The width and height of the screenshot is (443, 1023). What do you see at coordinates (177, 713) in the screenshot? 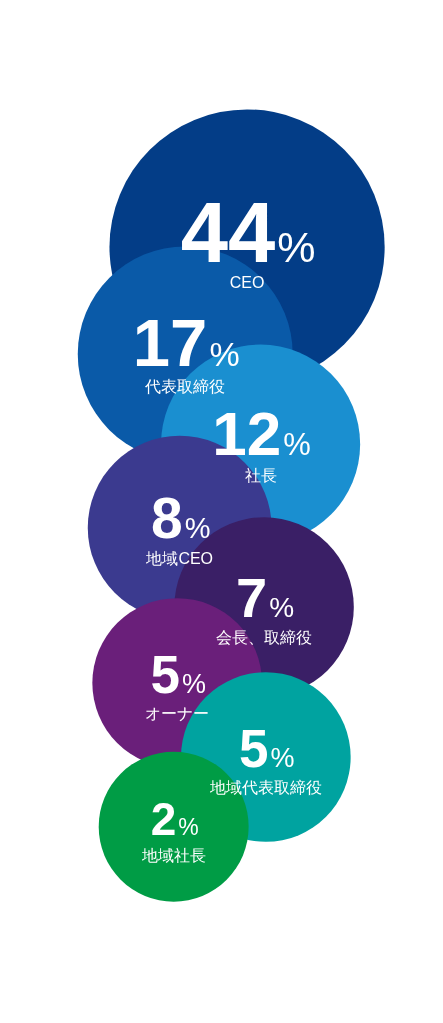
I see `category-label: オーナー` at bounding box center [177, 713].